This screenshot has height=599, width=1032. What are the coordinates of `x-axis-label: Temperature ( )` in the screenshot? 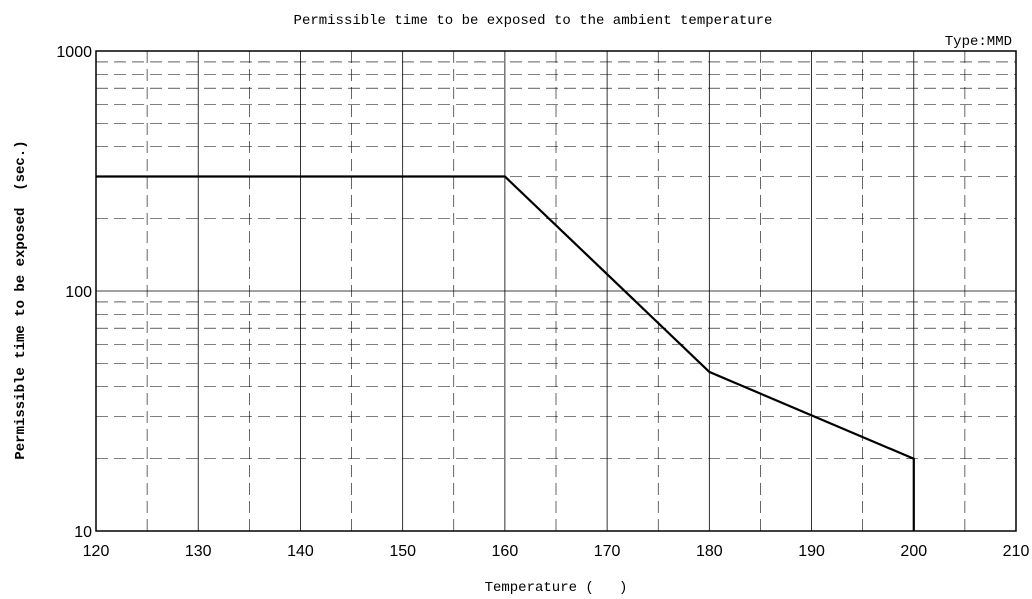 It's located at (556, 588).